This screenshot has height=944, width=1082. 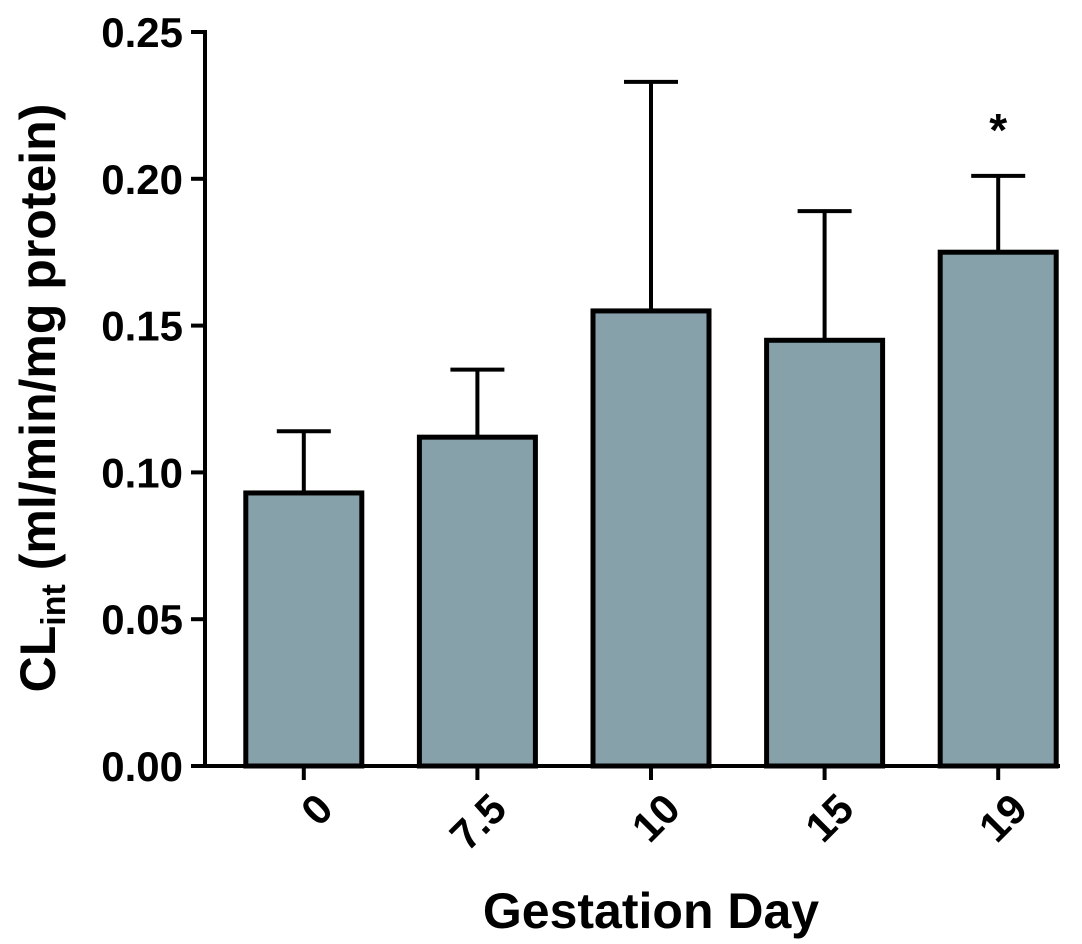 What do you see at coordinates (142, 766) in the screenshot?
I see `y-tick-label: 0.00` at bounding box center [142, 766].